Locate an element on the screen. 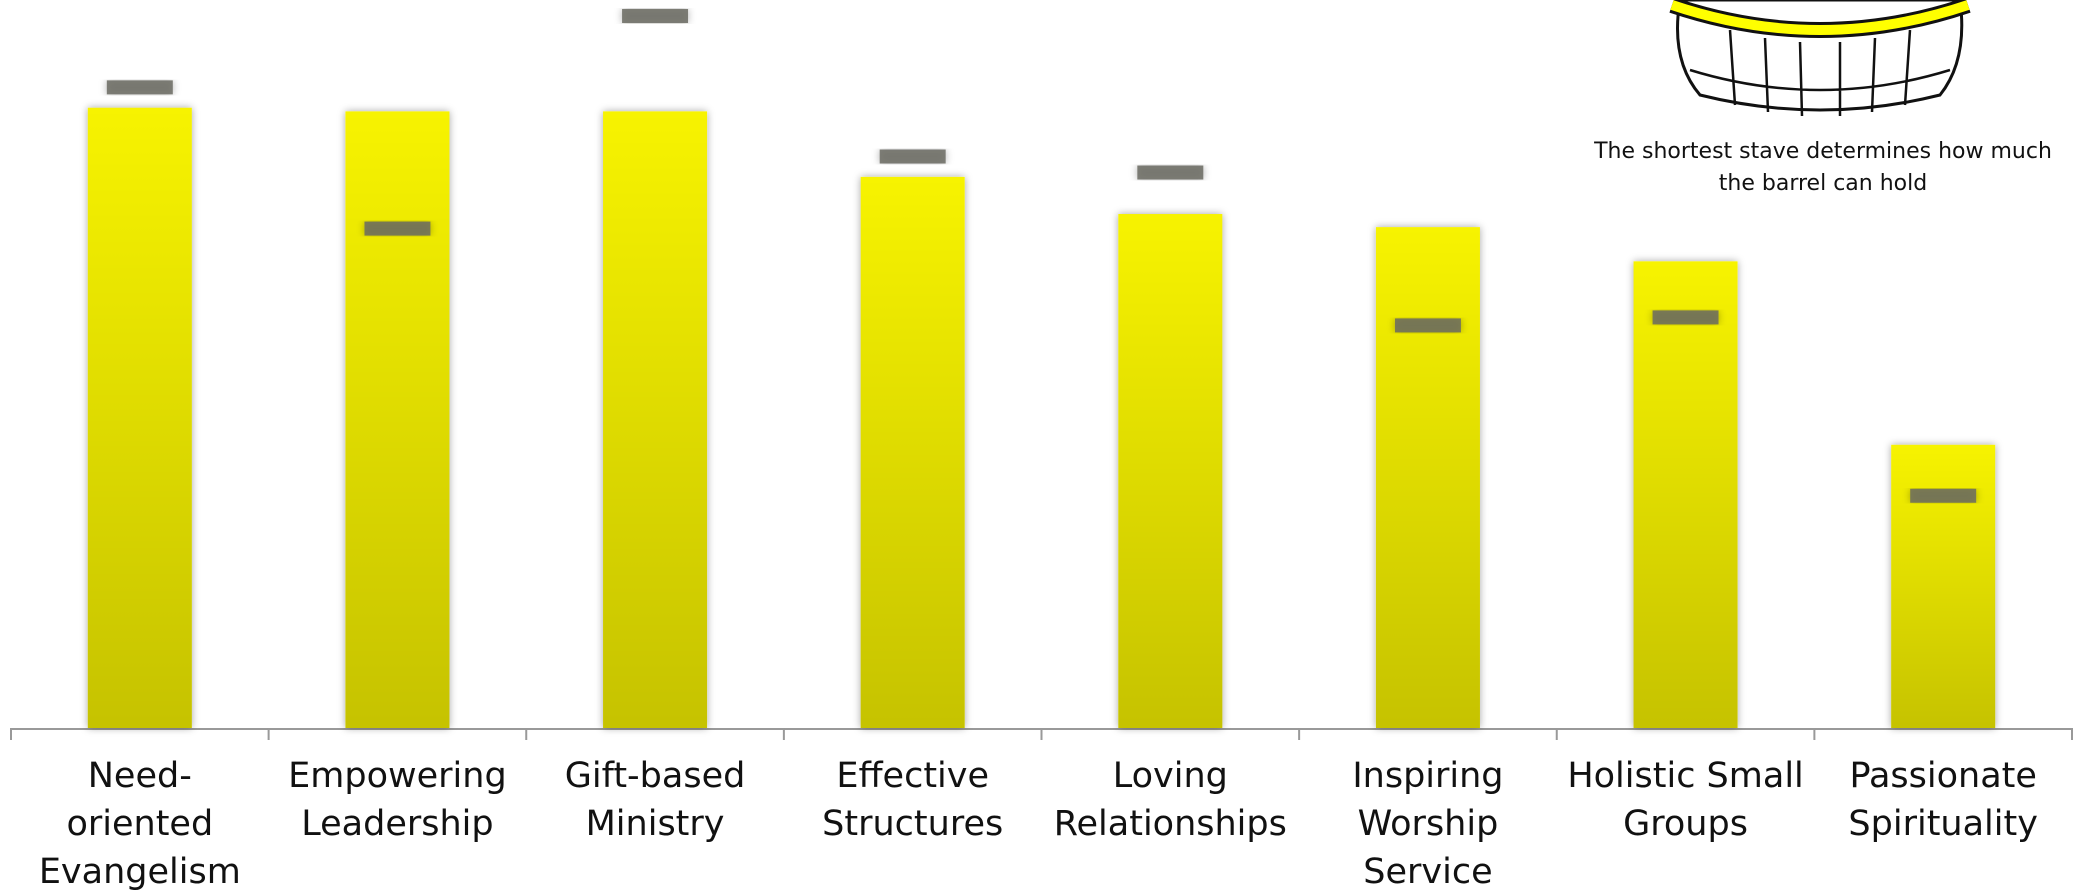 This screenshot has height=890, width=2082. x-tick-label: Holistic Small Groups is located at coordinates (1685, 800).